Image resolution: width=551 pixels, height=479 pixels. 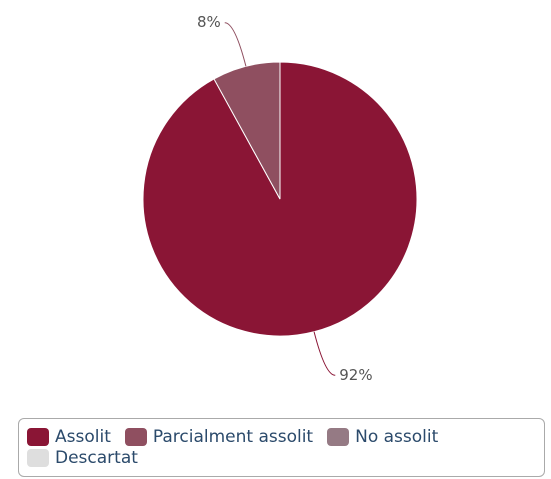 I want to click on legend-label: Parcialment assolit, so click(x=233, y=436).